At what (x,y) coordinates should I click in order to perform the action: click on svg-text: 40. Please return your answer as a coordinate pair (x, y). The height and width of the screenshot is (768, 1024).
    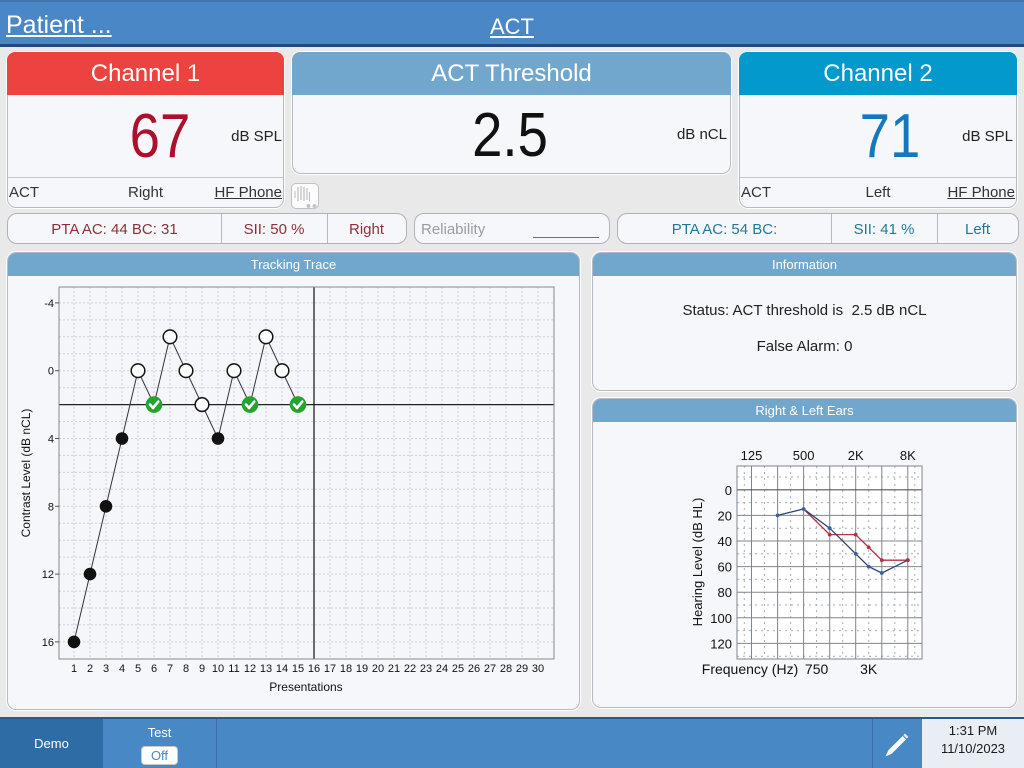
    Looking at the image, I should click on (725, 541).